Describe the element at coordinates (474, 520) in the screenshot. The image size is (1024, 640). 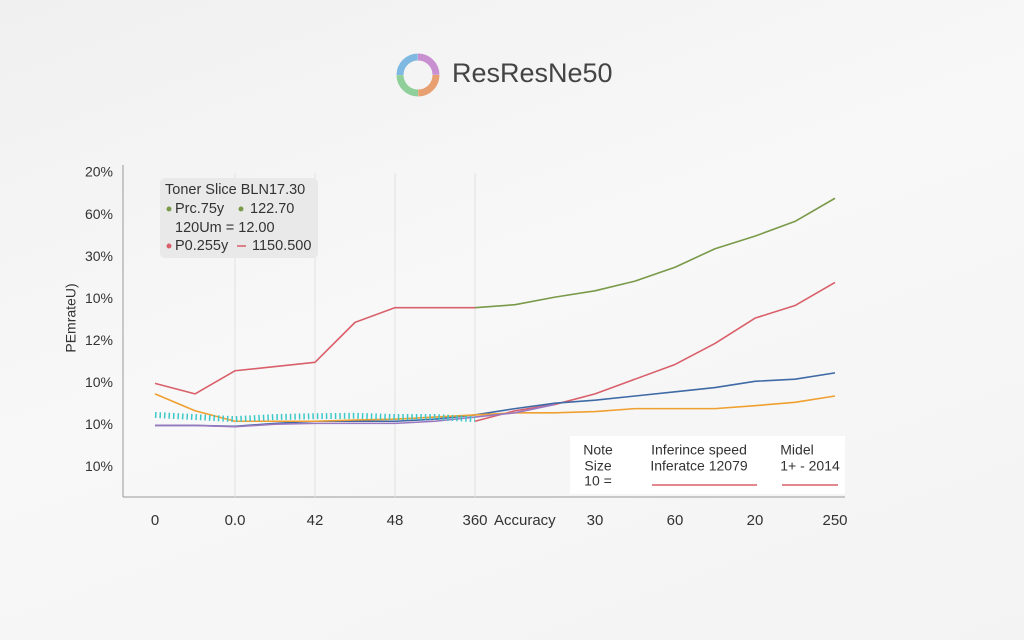
I see `x-tick-label: 360` at that location.